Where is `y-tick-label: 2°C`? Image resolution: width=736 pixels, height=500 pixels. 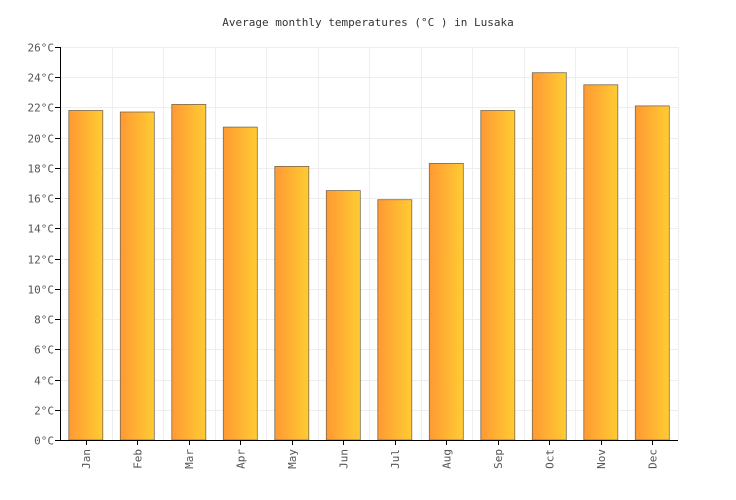 y-tick-label: 2°C is located at coordinates (44, 411).